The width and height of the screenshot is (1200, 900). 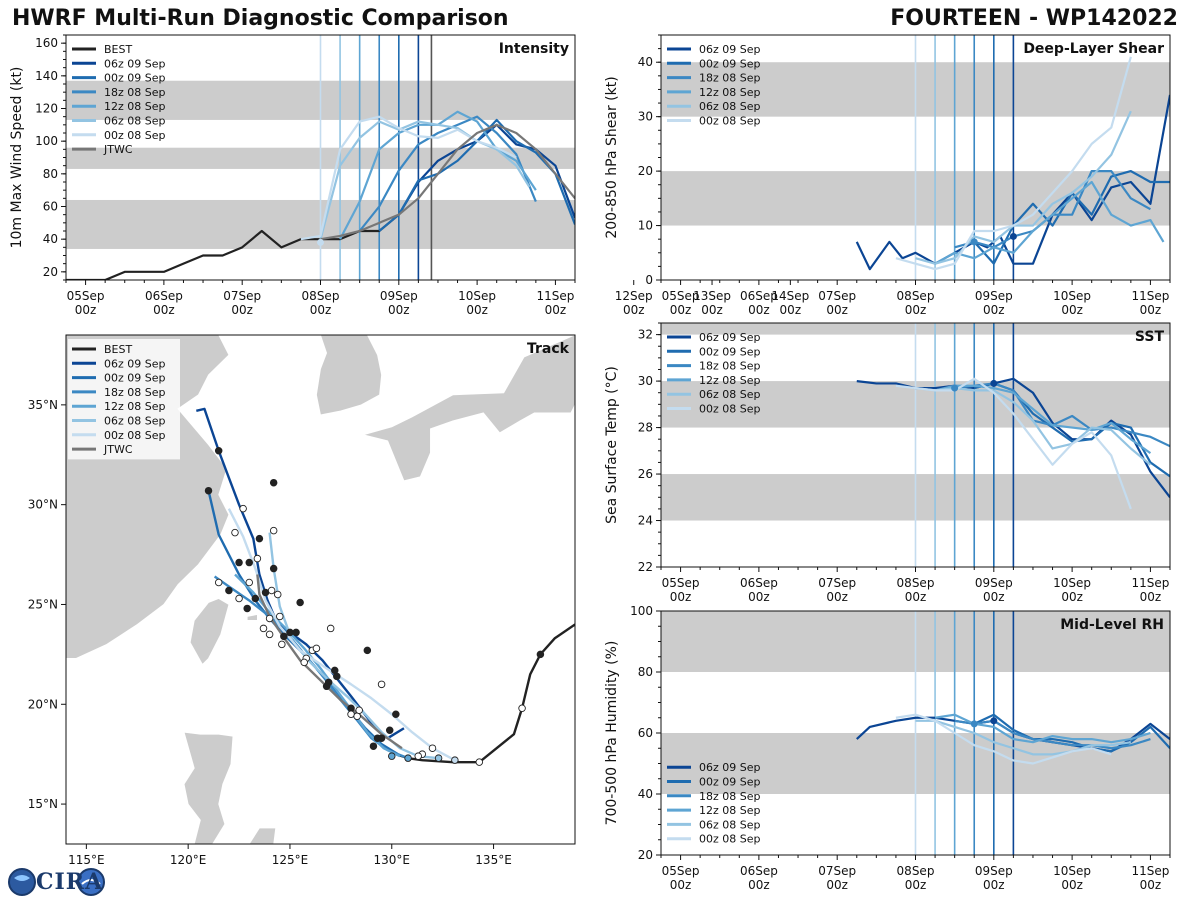 What do you see at coordinates (46, 141) in the screenshot?
I see `y-tick-label: 100` at bounding box center [46, 141].